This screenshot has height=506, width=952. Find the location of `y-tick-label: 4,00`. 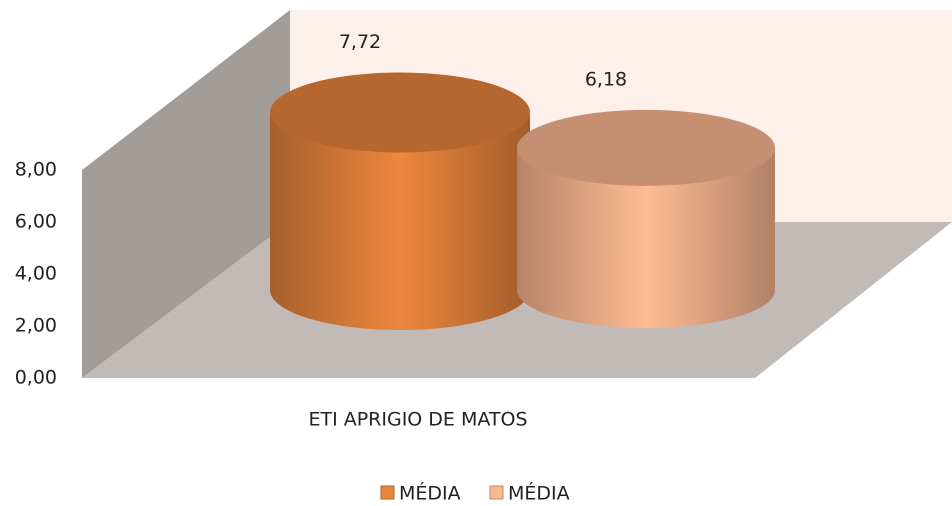

y-tick-label: 4,00 is located at coordinates (36, 274).